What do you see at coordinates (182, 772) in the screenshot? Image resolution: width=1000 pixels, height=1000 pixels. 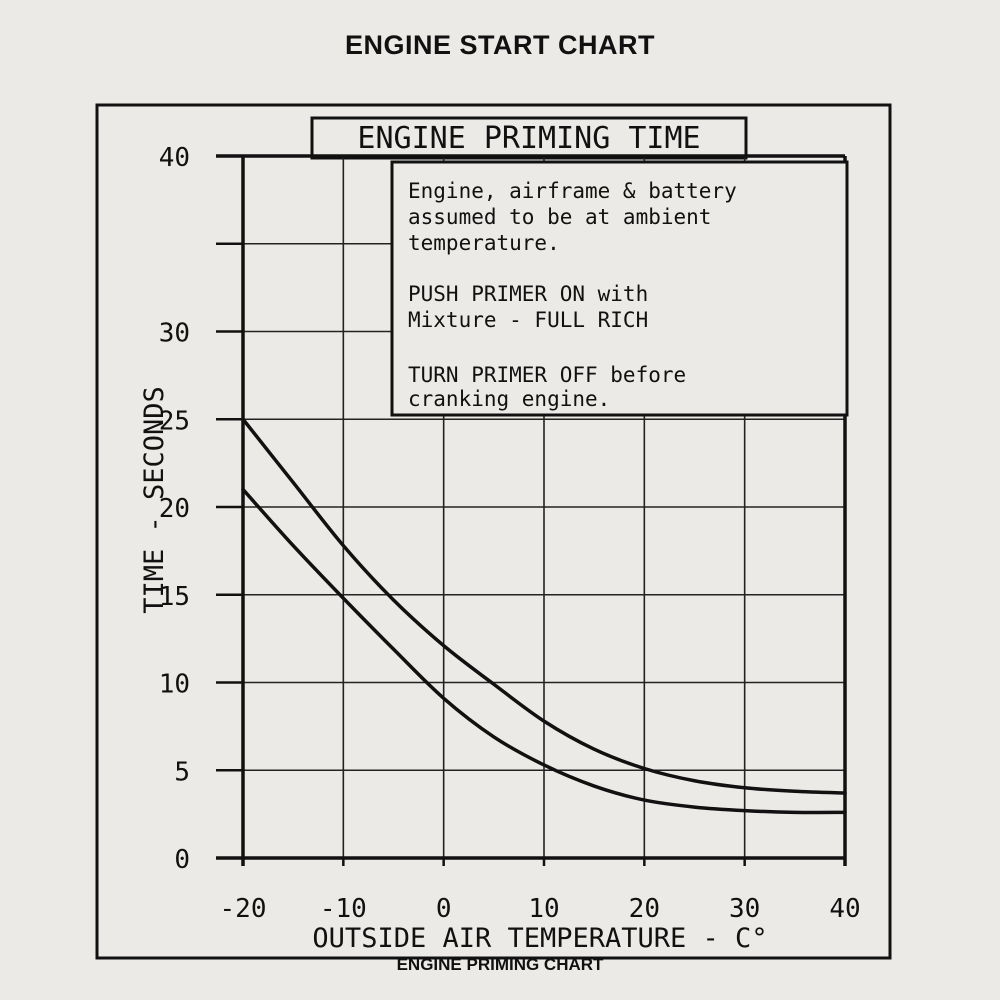 I see `y-tick-label: 5` at bounding box center [182, 772].